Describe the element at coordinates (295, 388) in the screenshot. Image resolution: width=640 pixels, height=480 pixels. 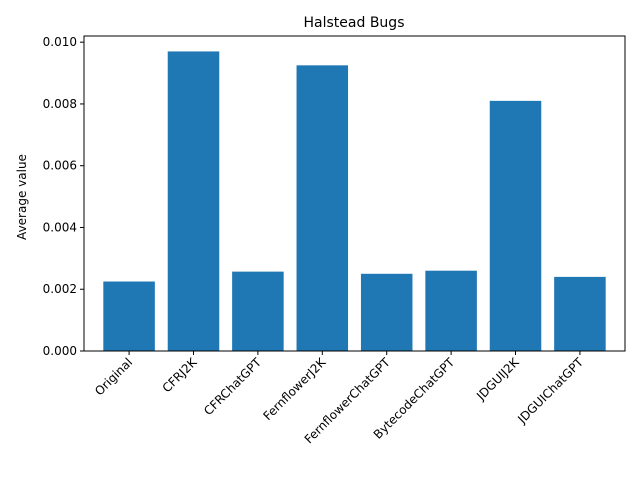
I see `x-tick-label: FernflowerJ2K` at that location.